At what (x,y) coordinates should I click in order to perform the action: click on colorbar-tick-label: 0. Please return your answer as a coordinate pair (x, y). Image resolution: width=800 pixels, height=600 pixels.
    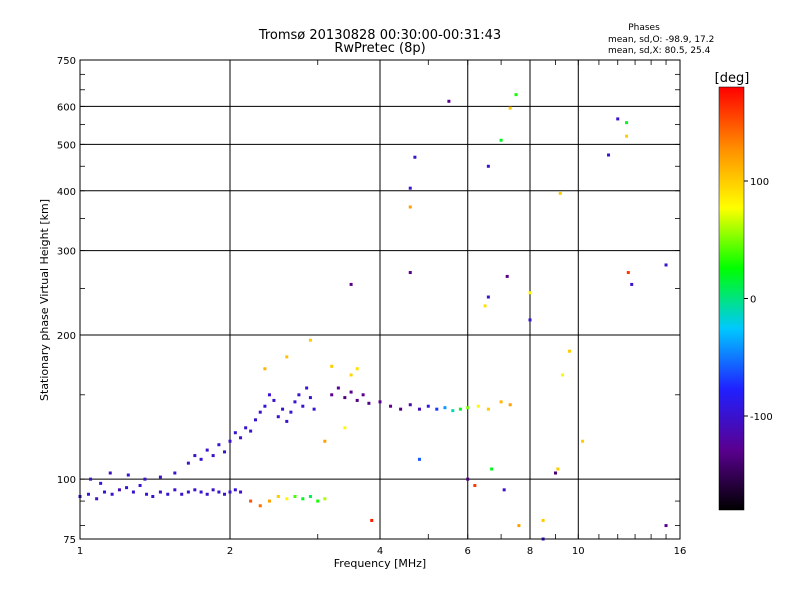
    Looking at the image, I should click on (753, 300).